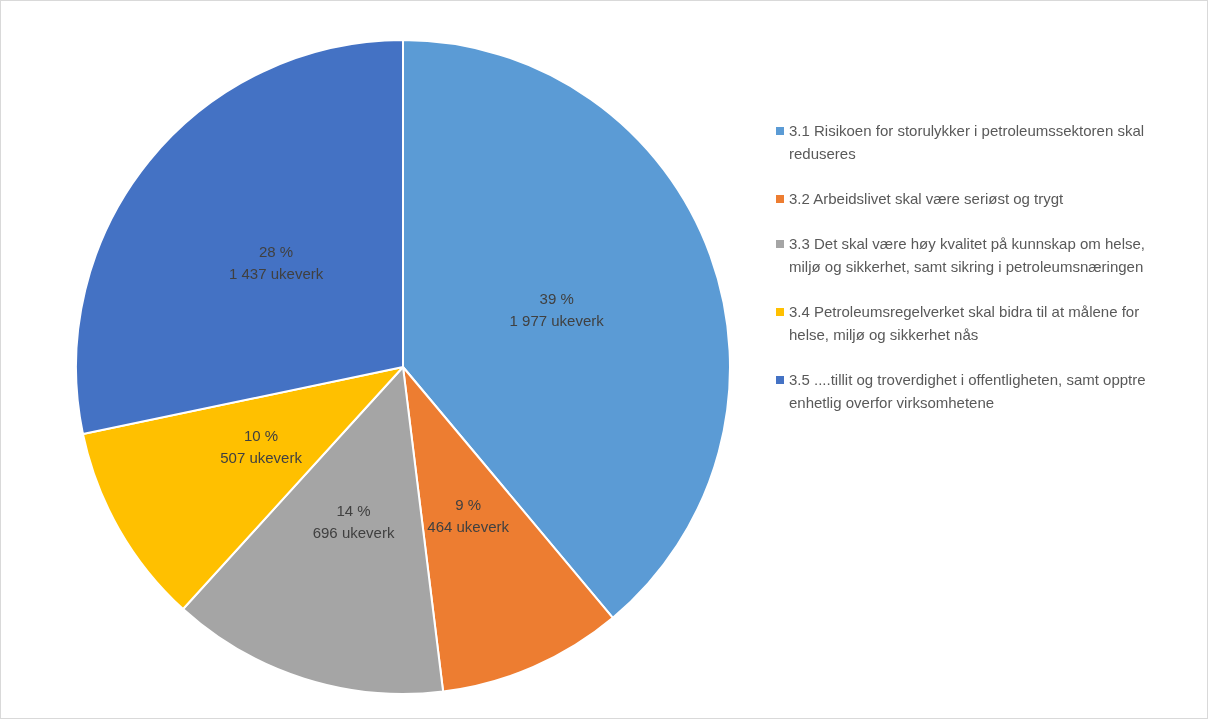  I want to click on data-label: 9 % 464 ukeverk, so click(468, 516).